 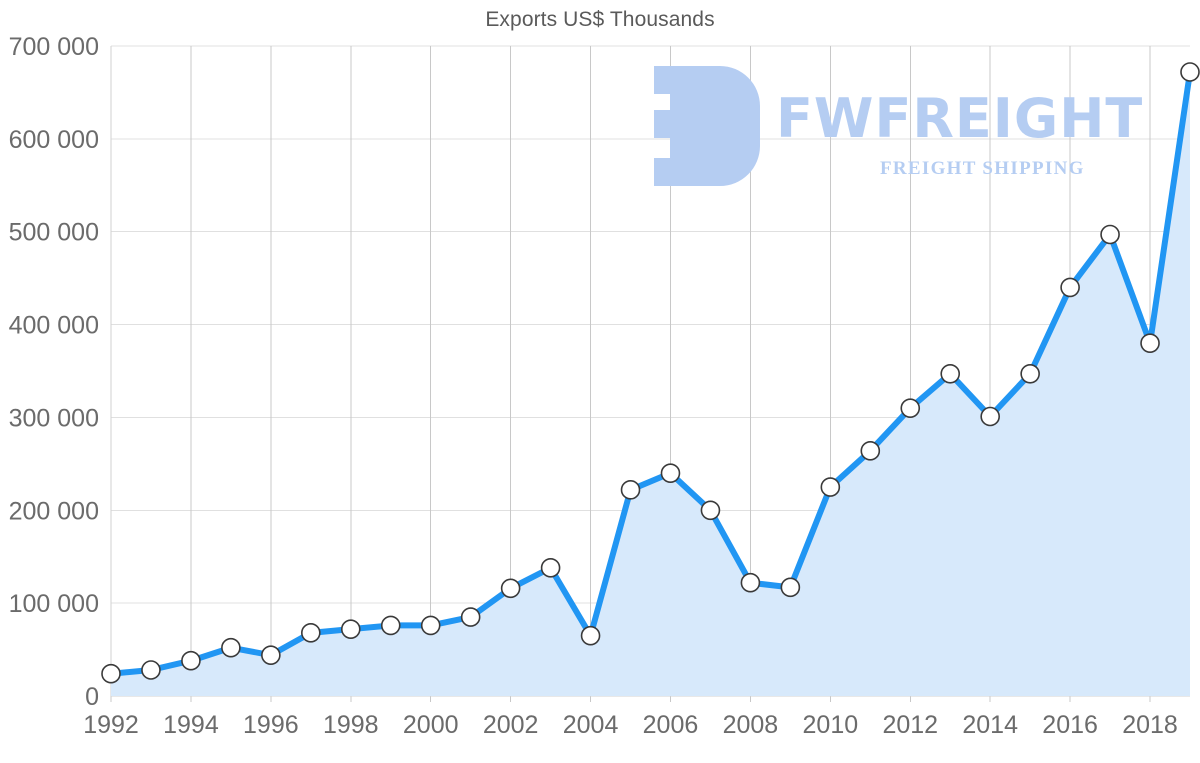 I want to click on chart-title: Exports US$ Thousands, so click(x=600, y=19).